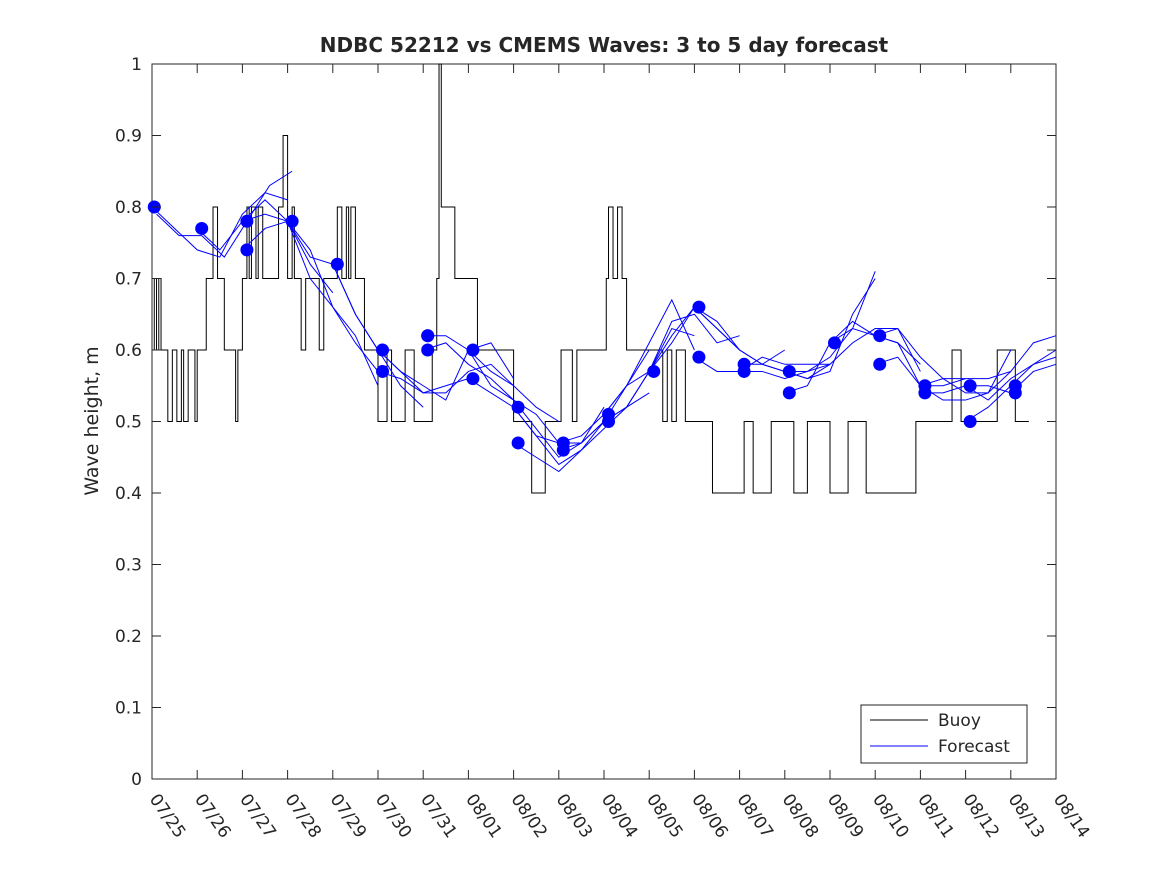 Image resolution: width=1167 pixels, height=875 pixels. I want to click on x-tick-label: 08/13, so click(1026, 816).